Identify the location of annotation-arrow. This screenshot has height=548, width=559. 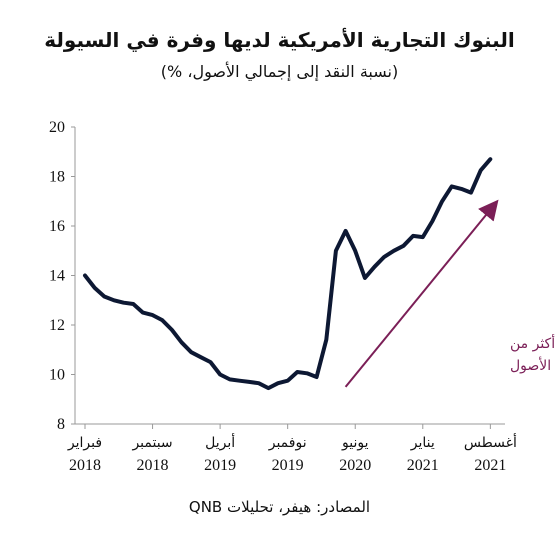
(421, 293).